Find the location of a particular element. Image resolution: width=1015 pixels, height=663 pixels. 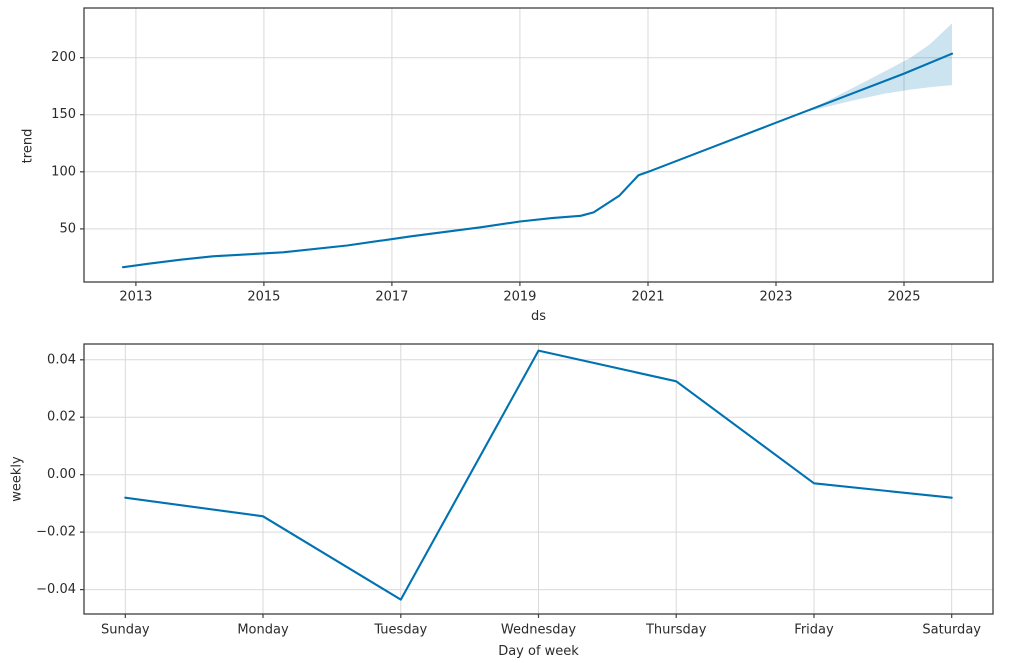

x-tick-label: 2017 is located at coordinates (391, 297).